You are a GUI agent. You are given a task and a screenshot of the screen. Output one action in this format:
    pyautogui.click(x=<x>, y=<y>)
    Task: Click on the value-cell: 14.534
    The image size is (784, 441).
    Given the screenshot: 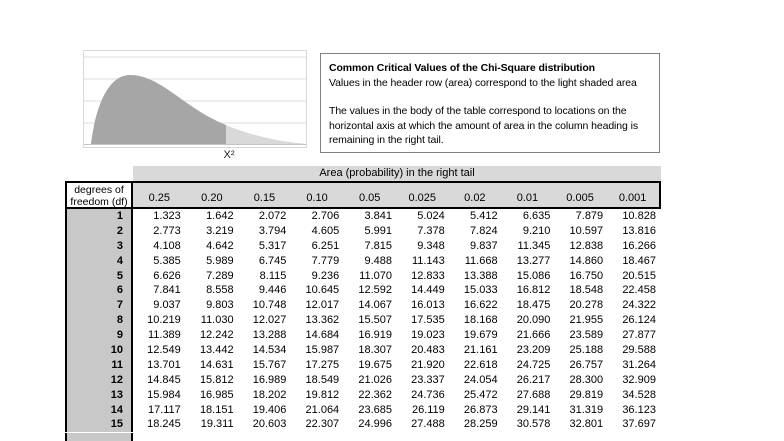 What is the action you would take?
    pyautogui.click(x=265, y=350)
    